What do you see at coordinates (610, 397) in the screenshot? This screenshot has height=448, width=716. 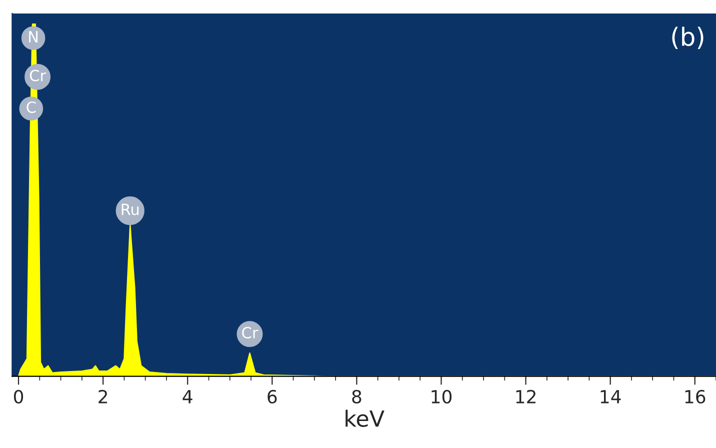 I see `x-tick-label: 14` at bounding box center [610, 397].